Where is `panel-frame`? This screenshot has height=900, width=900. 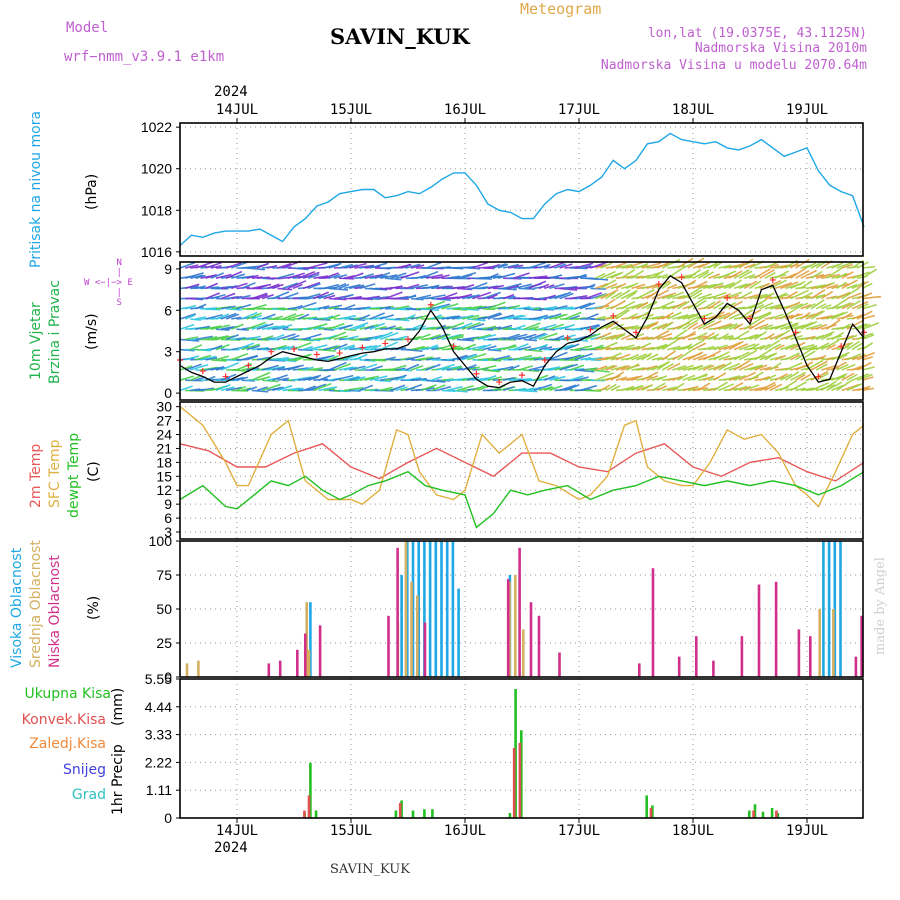
panel-frame is located at coordinates (521, 748).